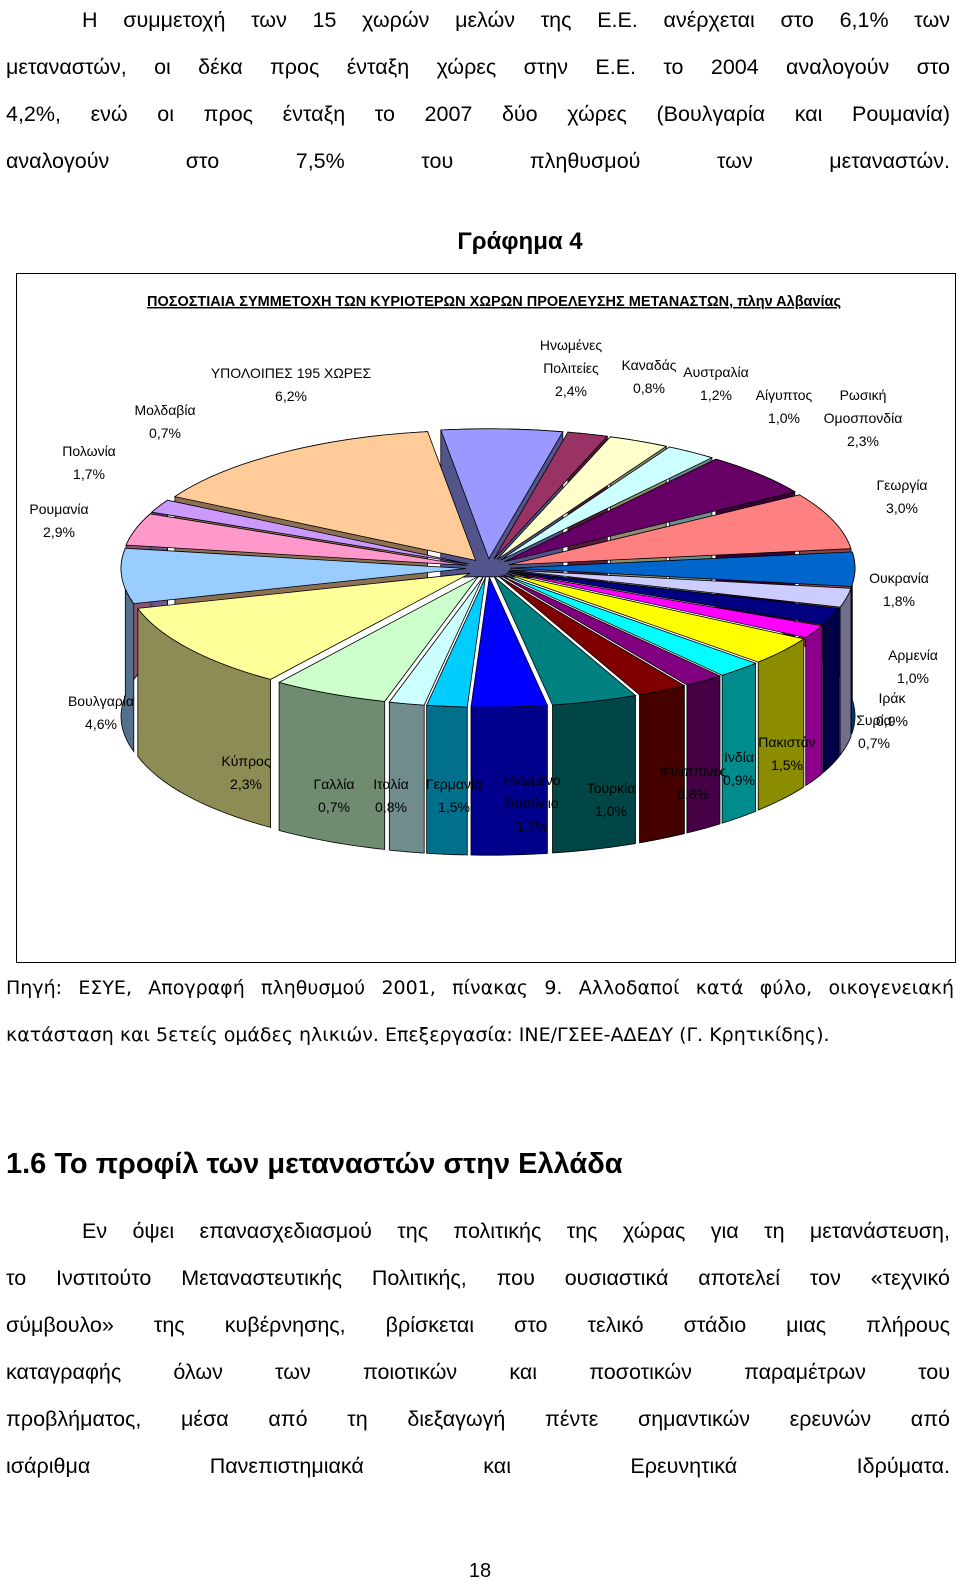 The width and height of the screenshot is (960, 1591). Describe the element at coordinates (693, 771) in the screenshot. I see `slice-name: Φιλιππίνες` at that location.